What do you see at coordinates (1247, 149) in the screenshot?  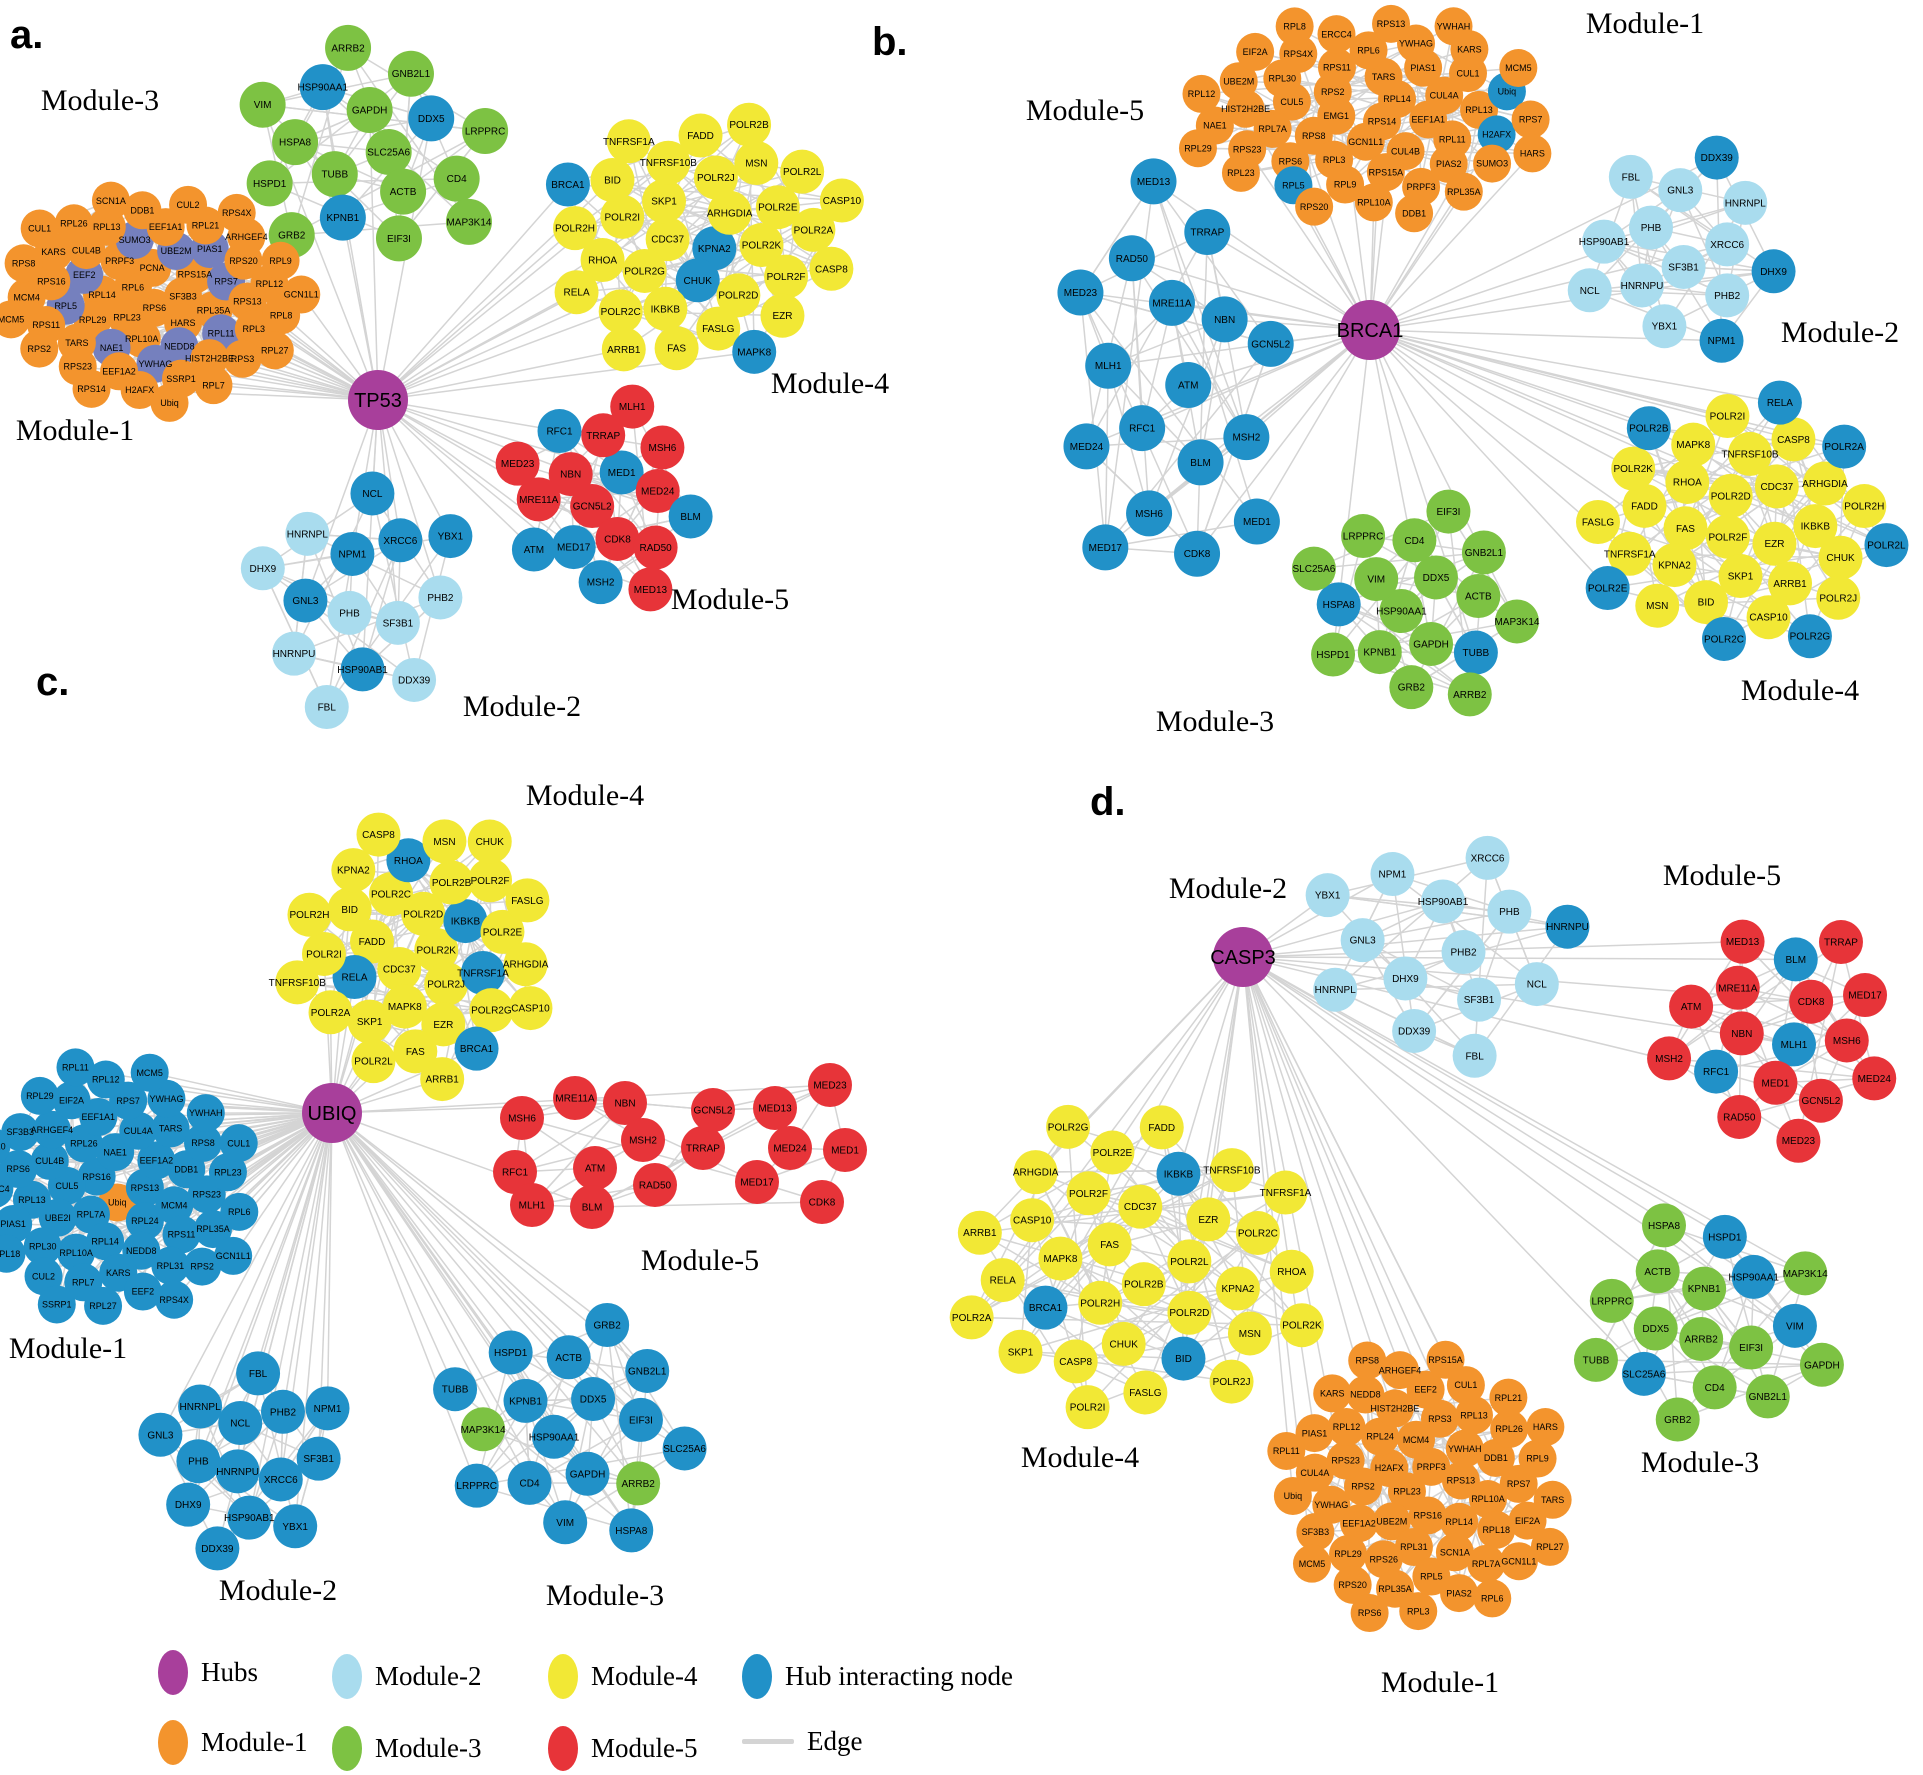 I see `node-label: RPS23` at bounding box center [1247, 149].